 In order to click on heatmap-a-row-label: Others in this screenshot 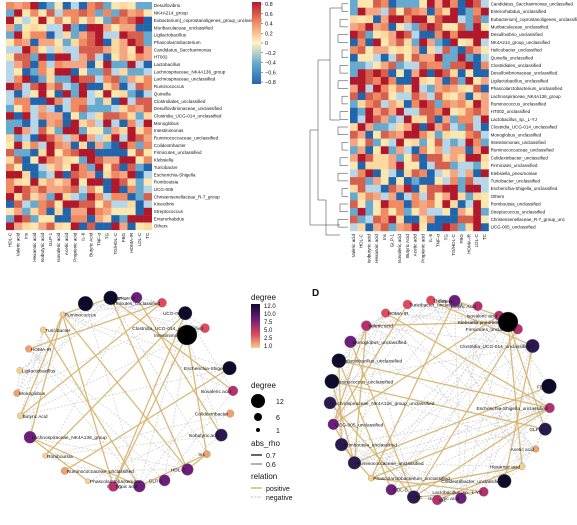, I will do `click(161, 226)`.